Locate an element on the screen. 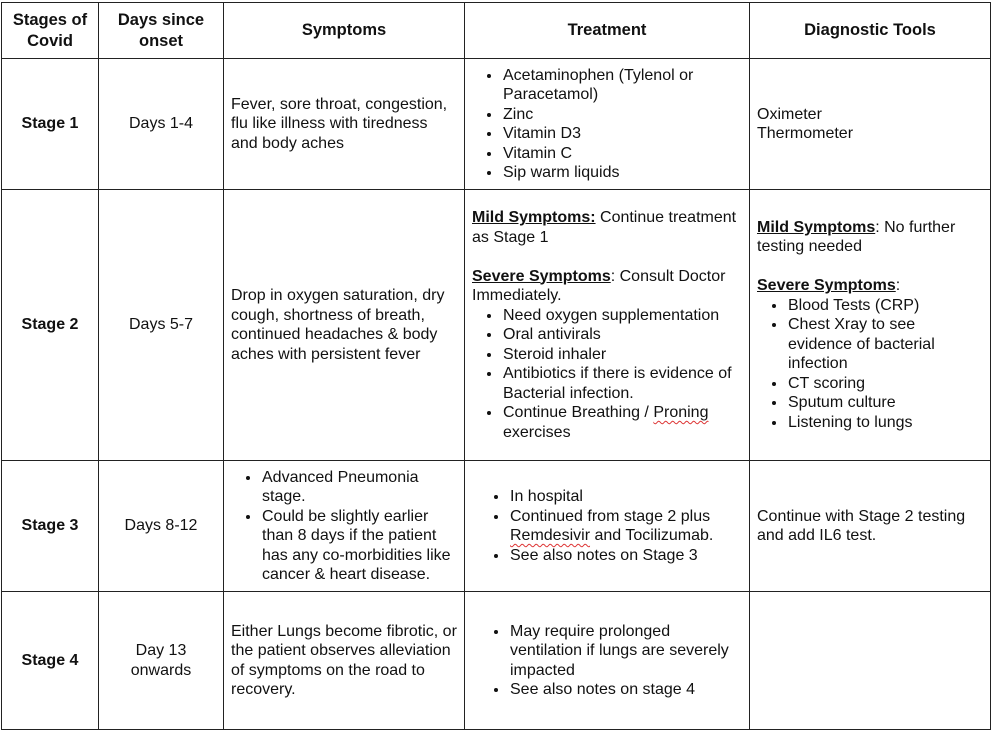  stage-cell: Stage 3 is located at coordinates (50, 526).